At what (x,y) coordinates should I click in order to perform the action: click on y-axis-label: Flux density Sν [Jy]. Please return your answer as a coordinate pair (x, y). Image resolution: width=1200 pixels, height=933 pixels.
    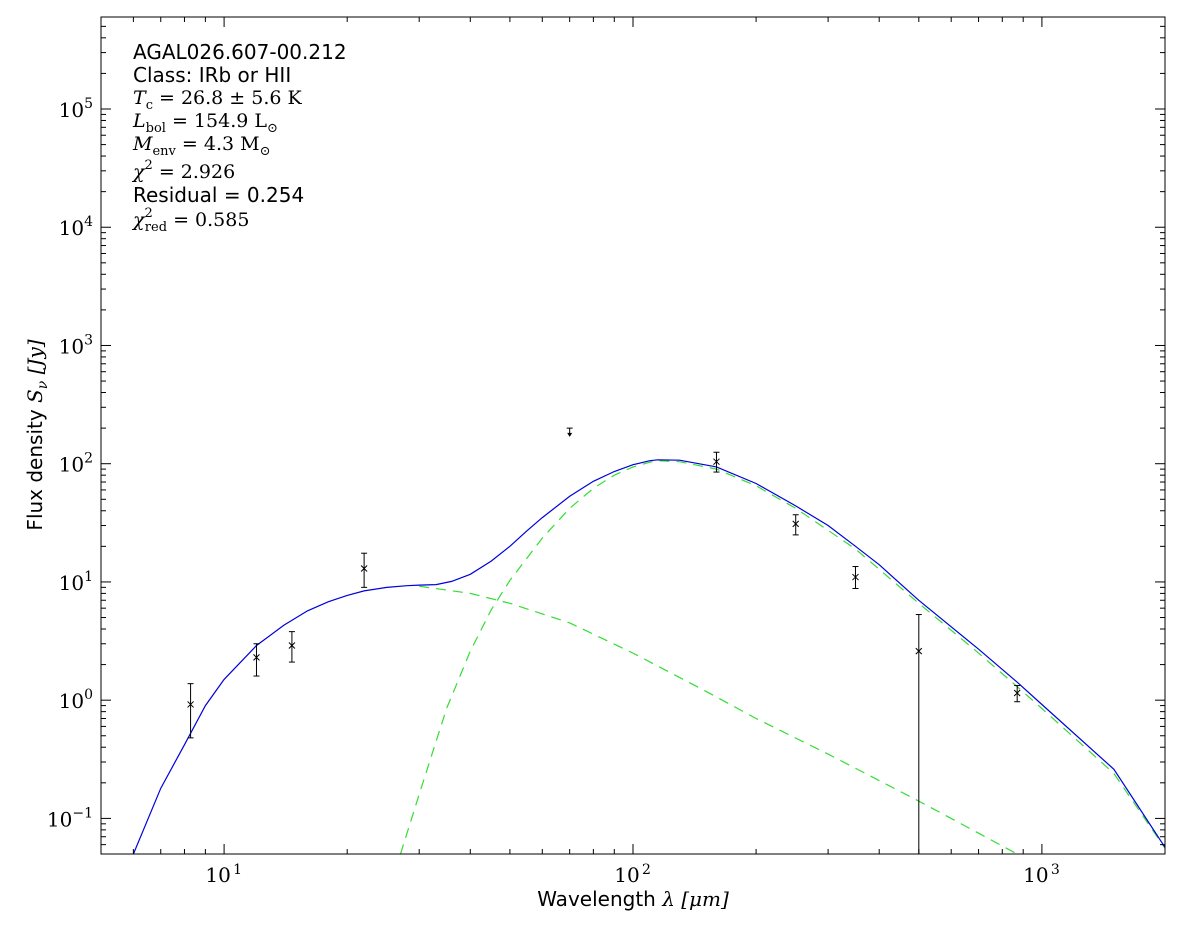
    Looking at the image, I should click on (37, 434).